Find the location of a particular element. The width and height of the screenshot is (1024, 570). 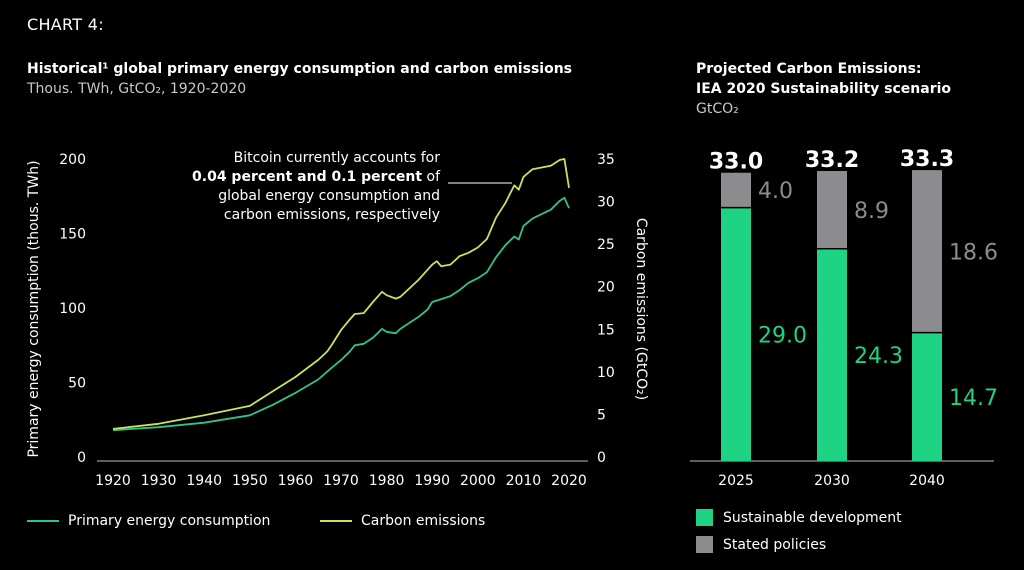

right-chart-title-line2: IEA 2020 Sustainability scenario is located at coordinates (824, 89).